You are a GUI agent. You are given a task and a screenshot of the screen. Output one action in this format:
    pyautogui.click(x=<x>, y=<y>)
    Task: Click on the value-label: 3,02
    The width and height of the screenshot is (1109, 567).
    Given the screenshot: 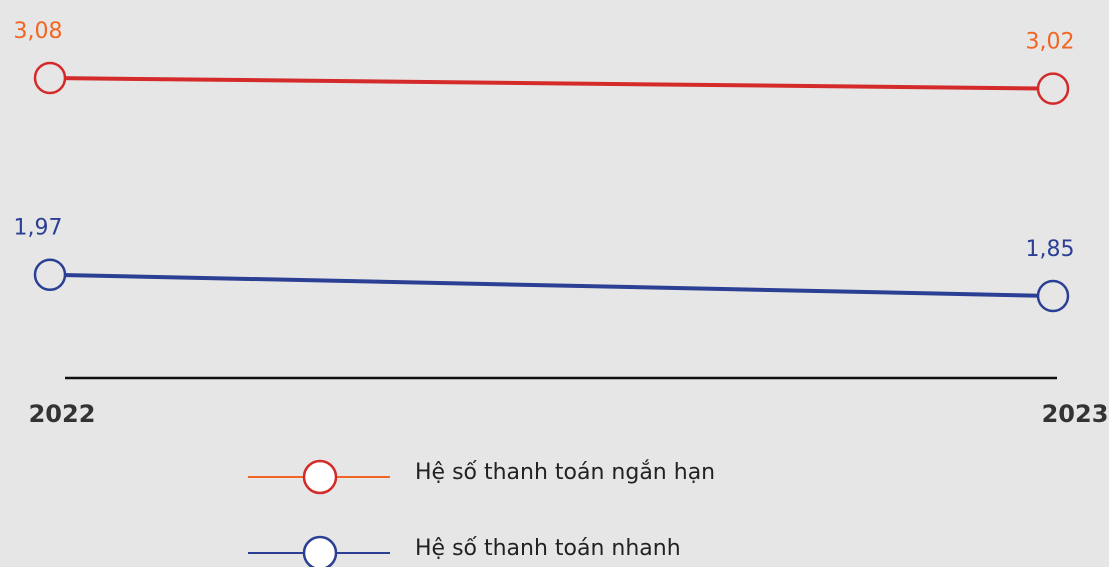 What is the action you would take?
    pyautogui.click(x=1050, y=42)
    